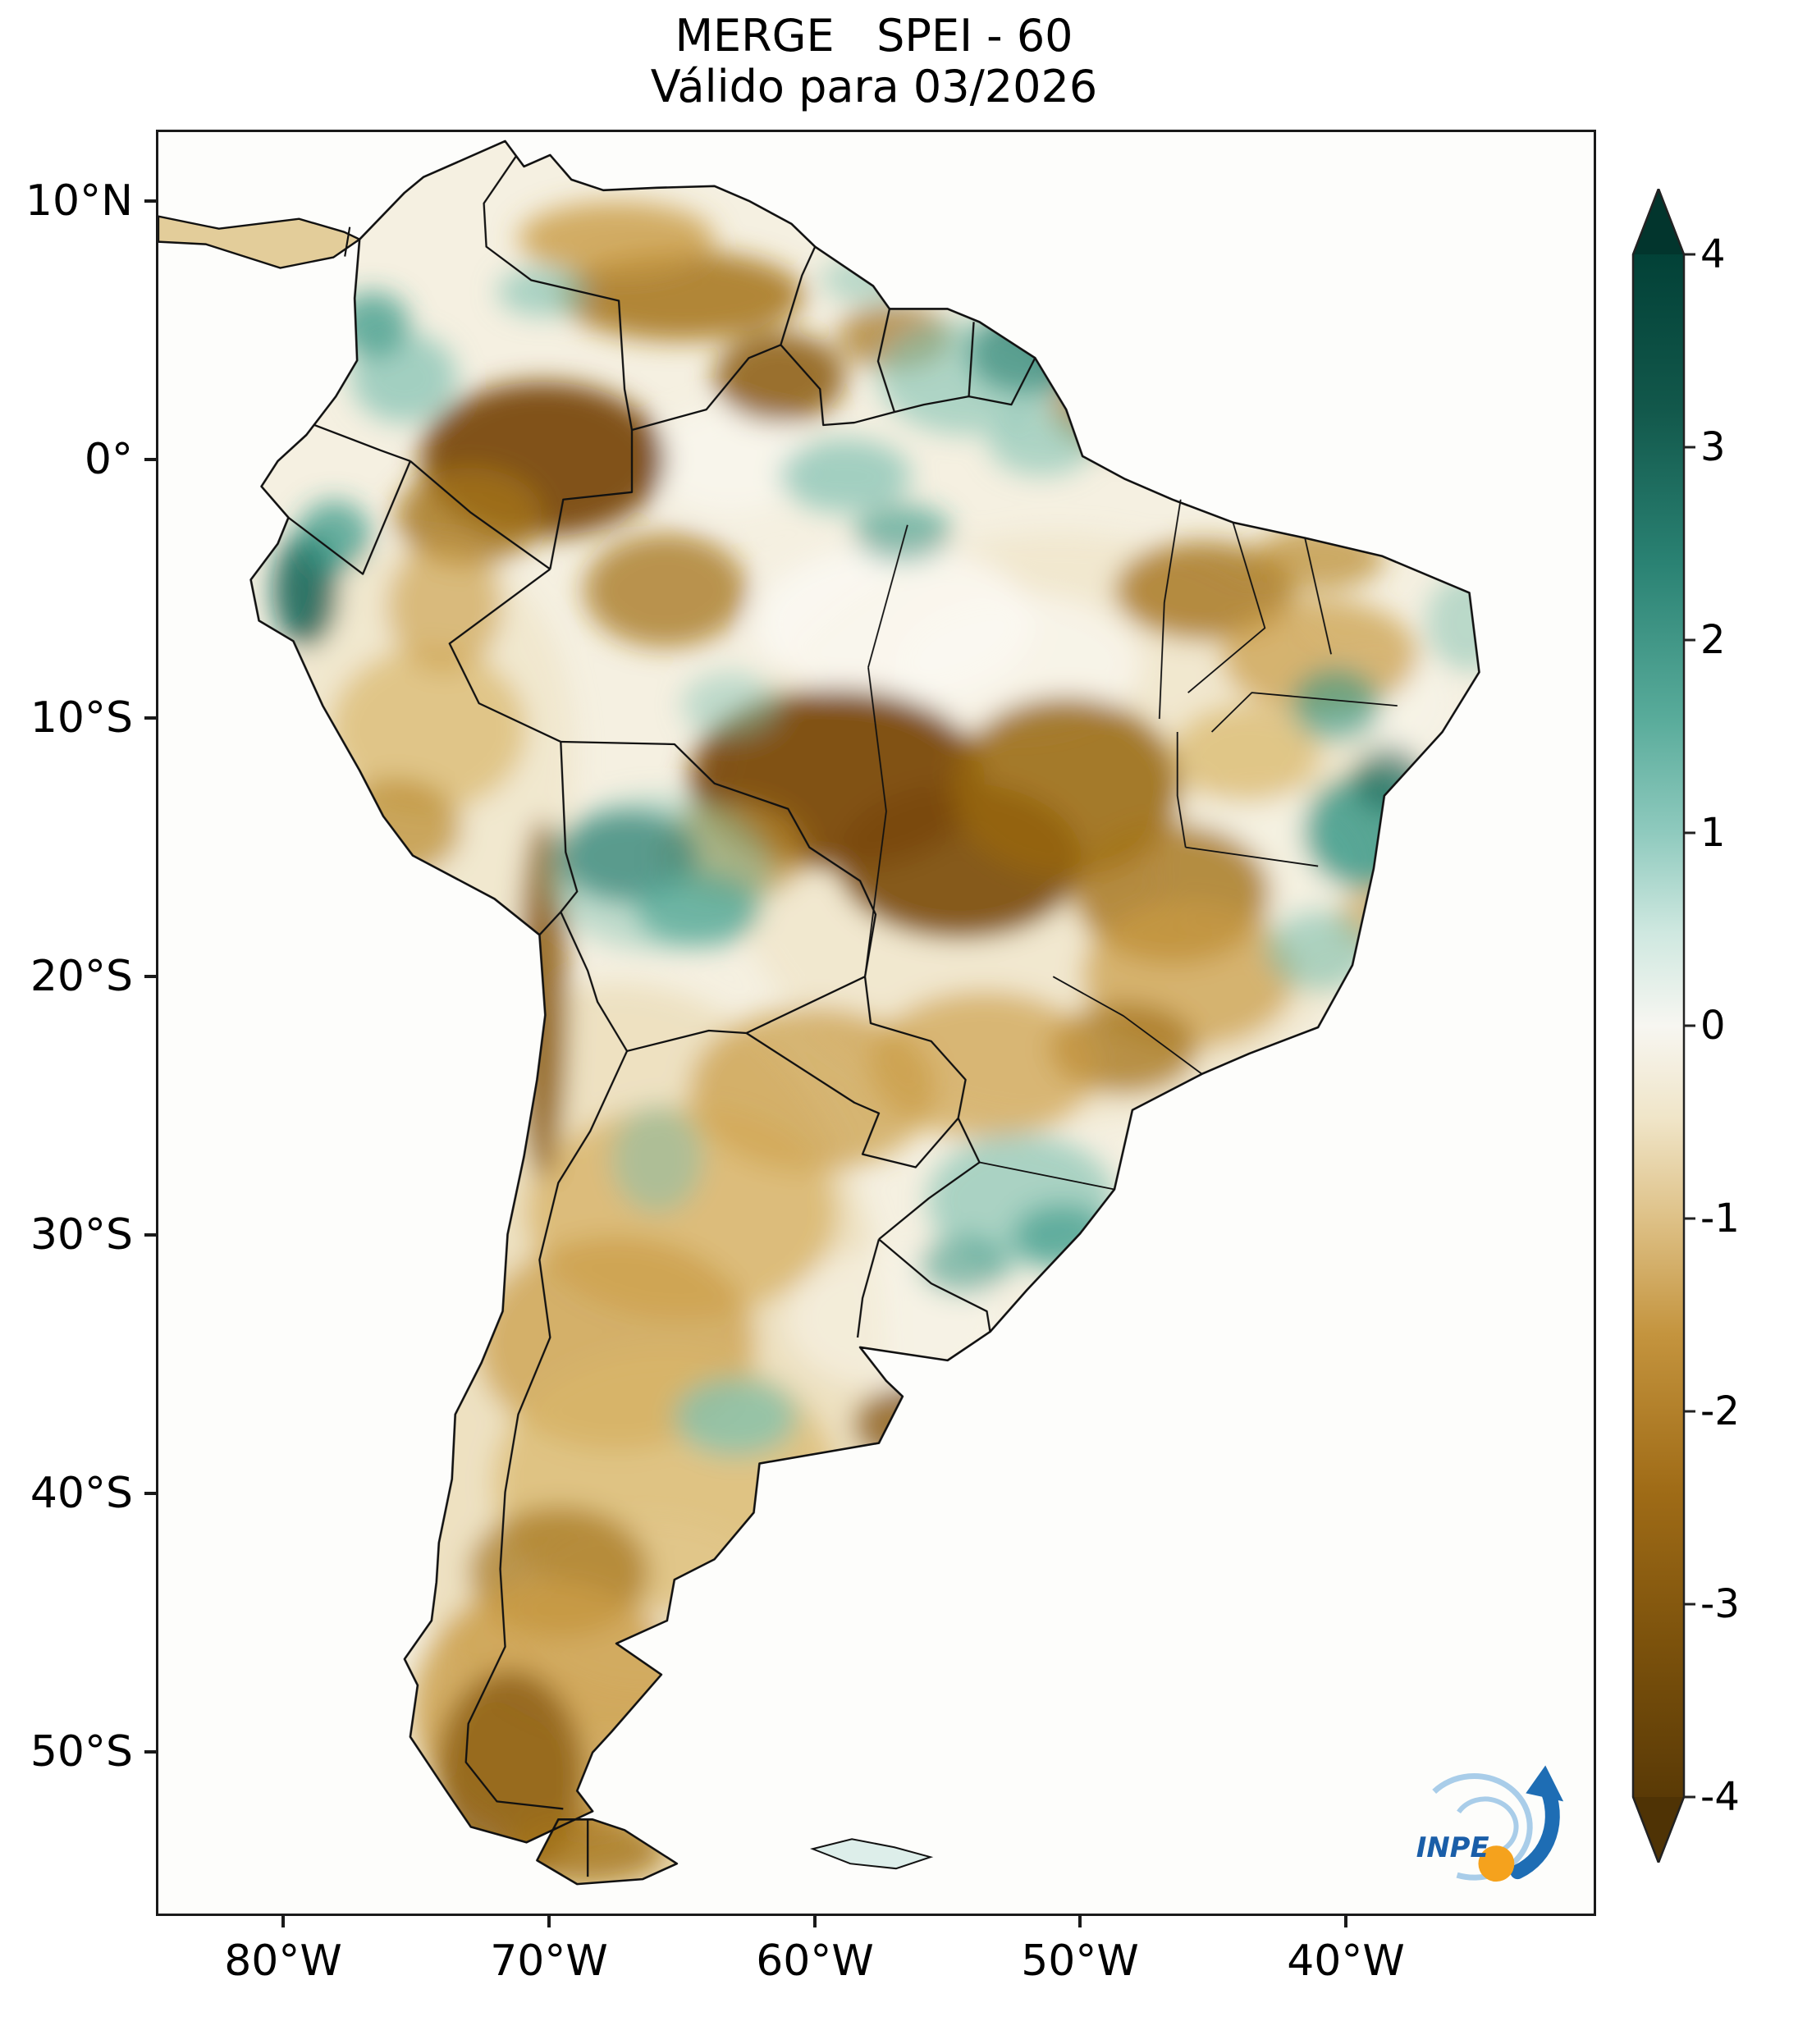 This screenshot has height=2044, width=1798. Describe the element at coordinates (79, 201) in the screenshot. I see `y-tick-label: 10°N` at that location.